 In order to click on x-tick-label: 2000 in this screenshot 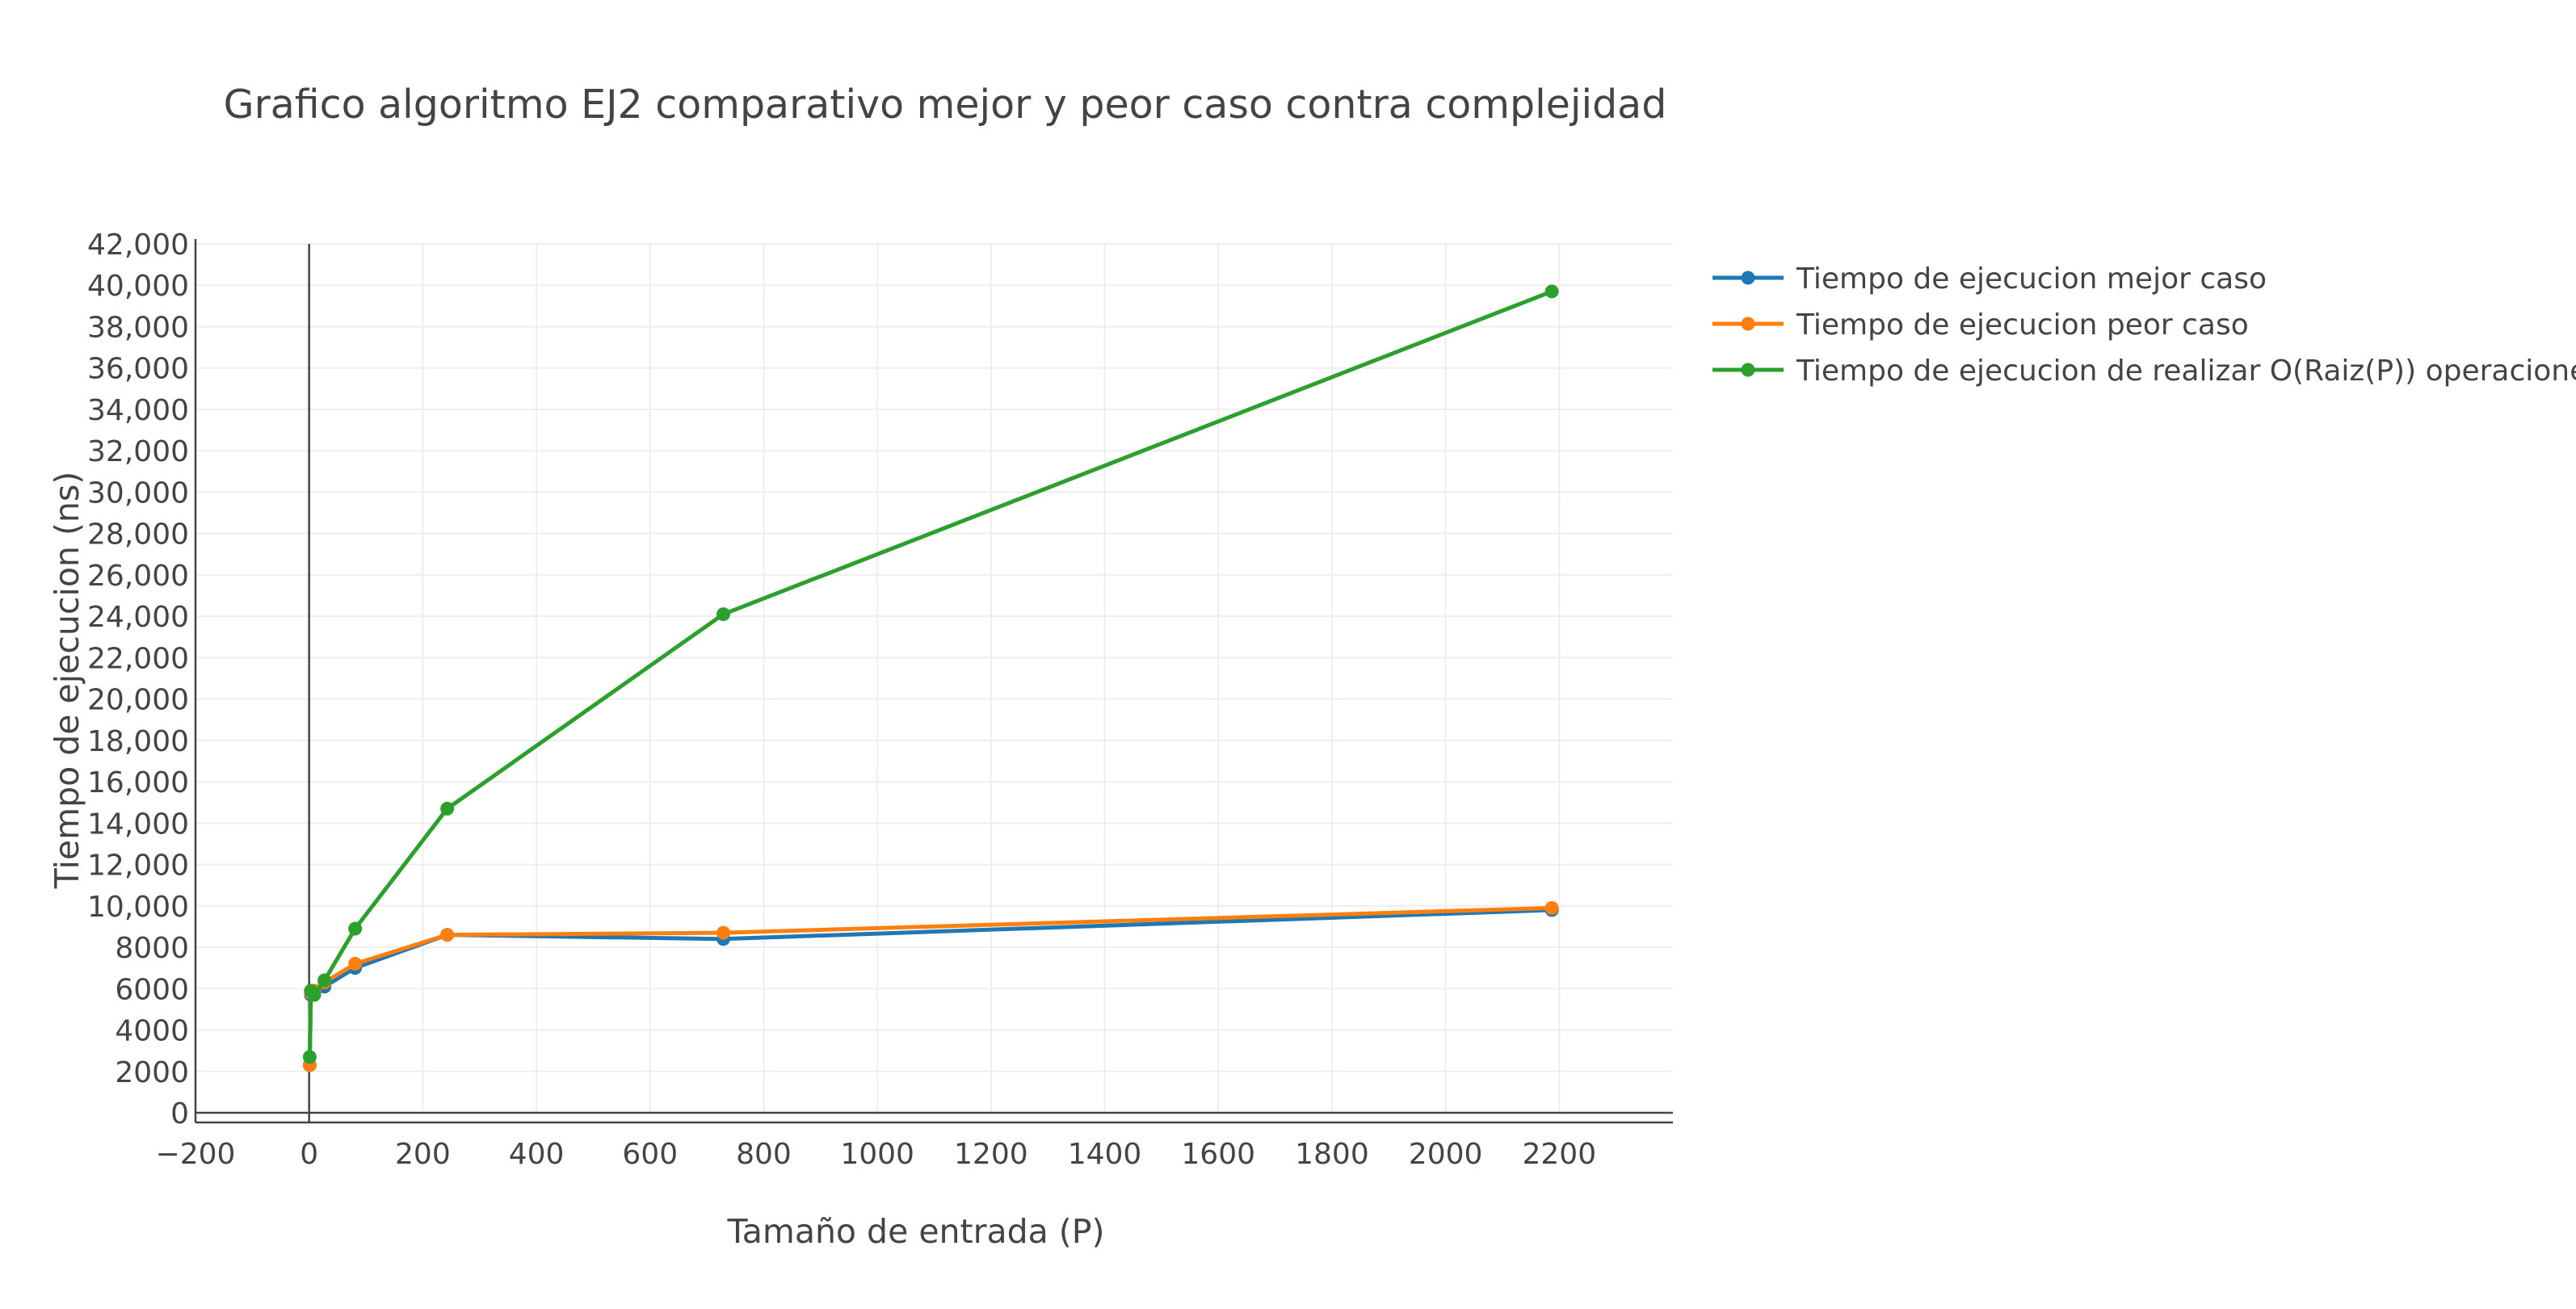, I will do `click(1446, 1154)`.